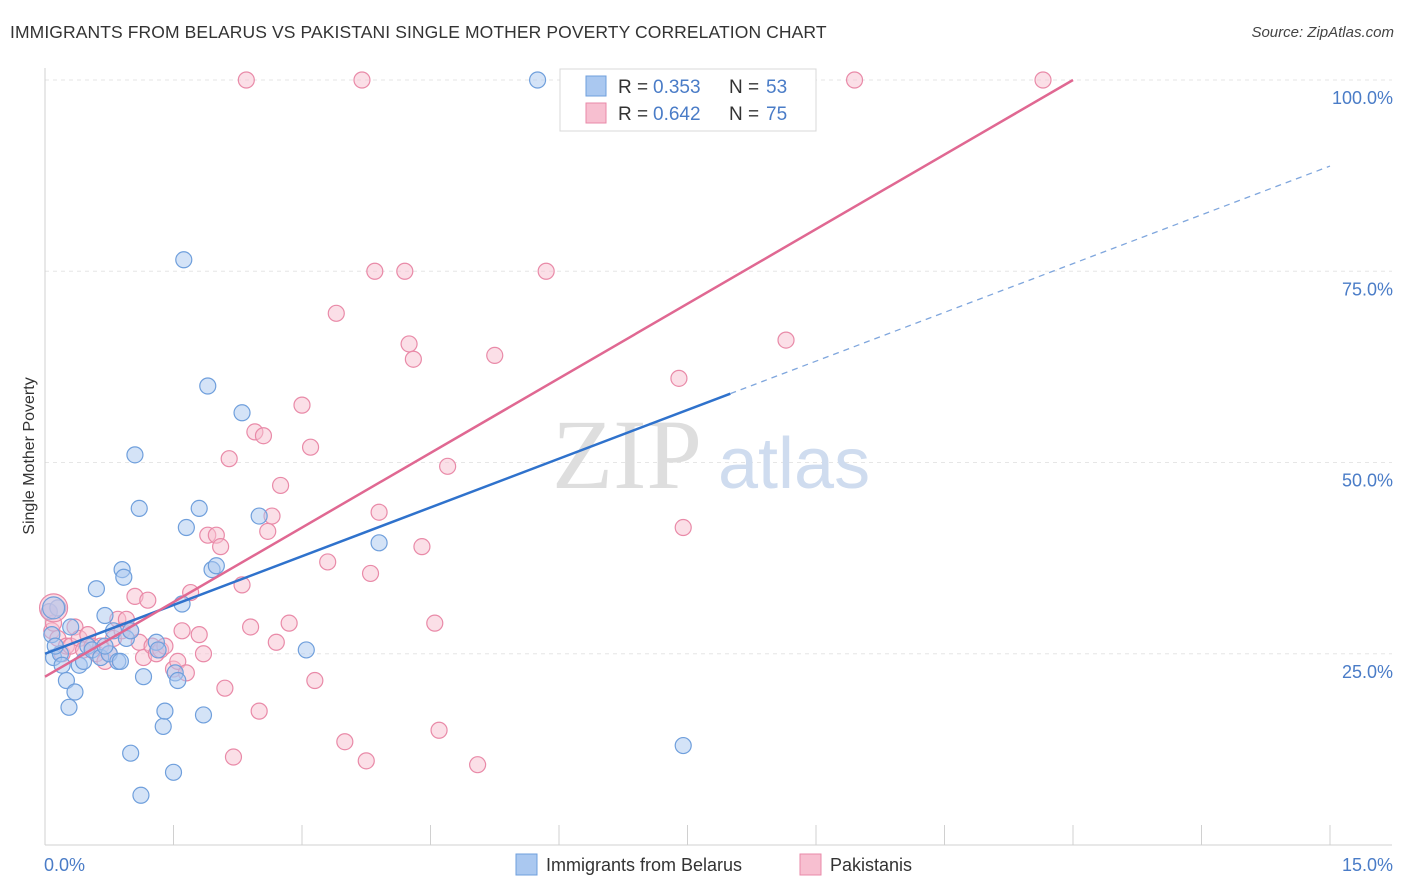 The width and height of the screenshot is (1406, 892). What do you see at coordinates (1030, 280) in the screenshot?
I see `trendline-belarus-extension` at bounding box center [1030, 280].